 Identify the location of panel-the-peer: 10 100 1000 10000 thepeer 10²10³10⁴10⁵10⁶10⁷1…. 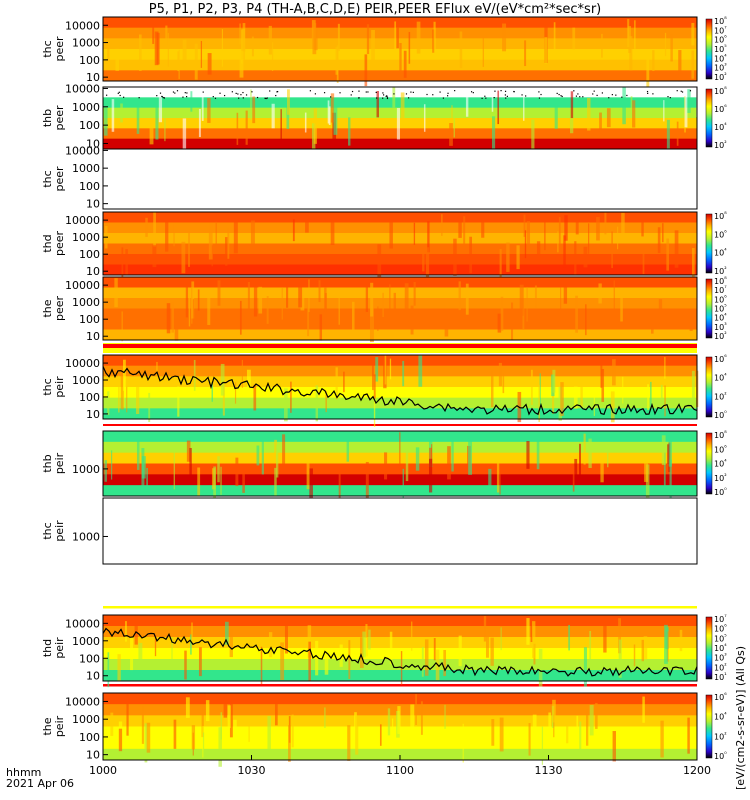
(384, 309).